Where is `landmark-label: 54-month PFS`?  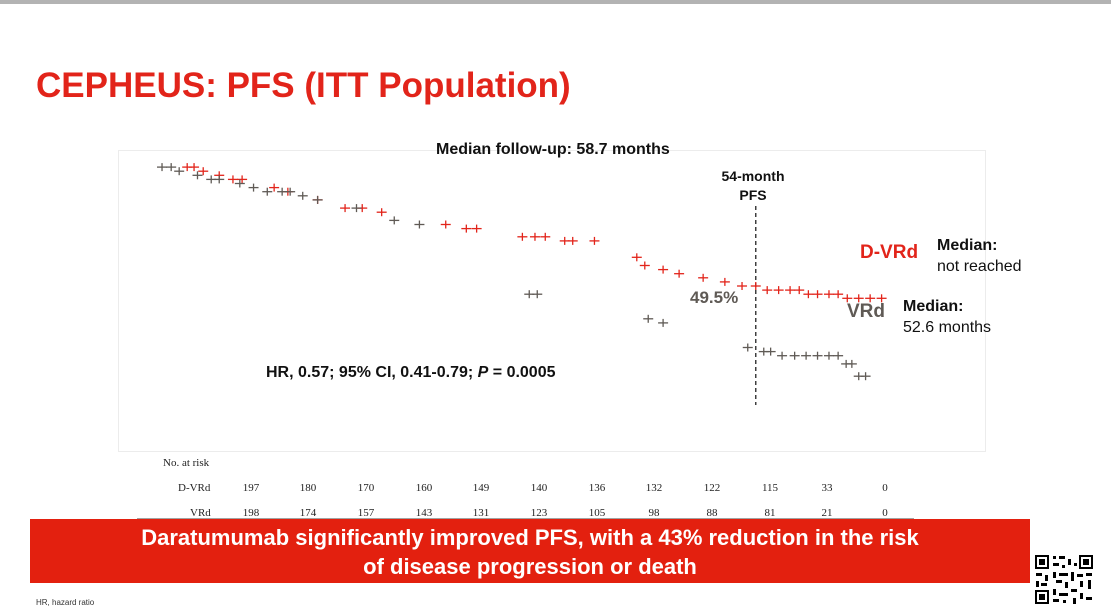 landmark-label: 54-month PFS is located at coordinates (753, 186).